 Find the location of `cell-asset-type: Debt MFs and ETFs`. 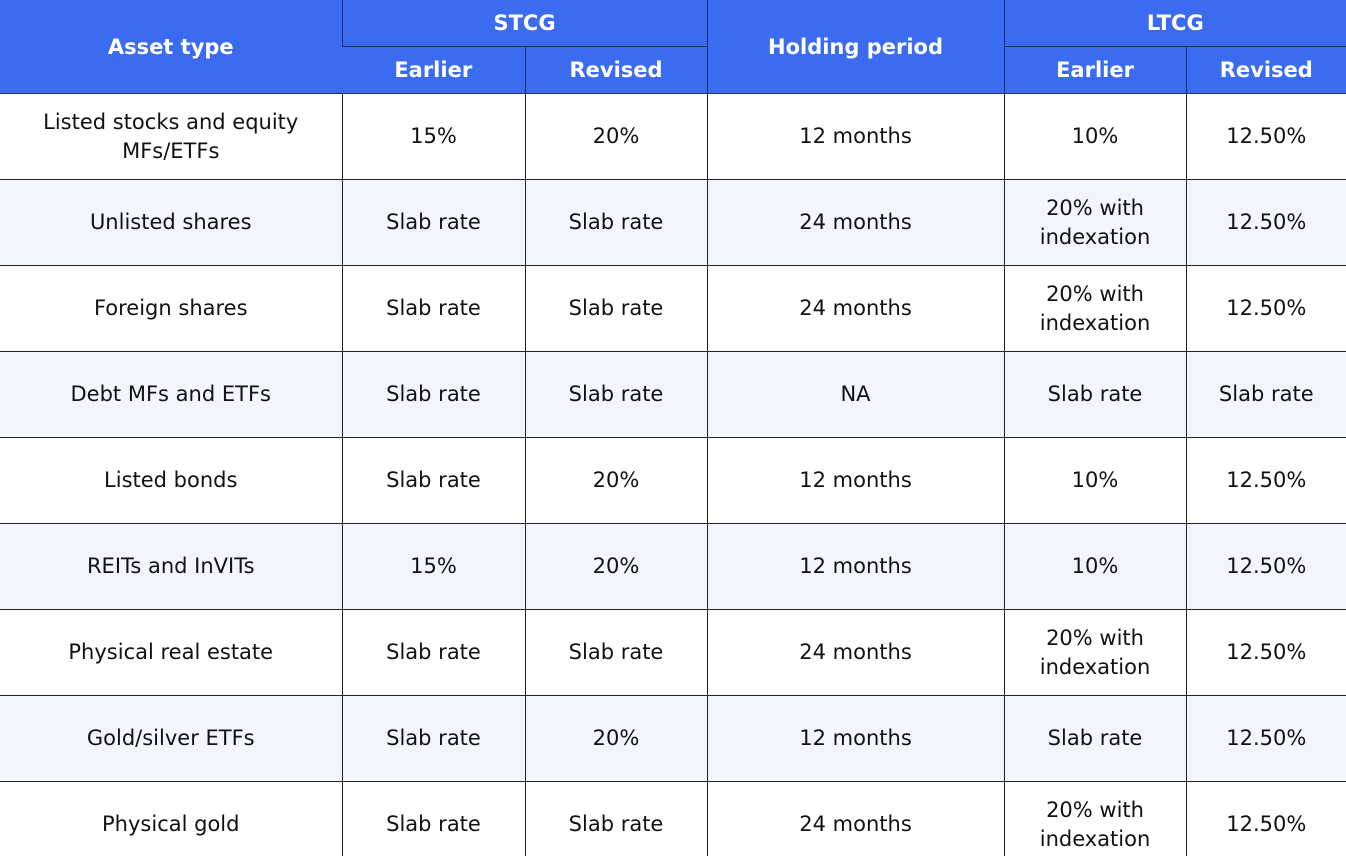

cell-asset-type: Debt MFs and ETFs is located at coordinates (171, 394).